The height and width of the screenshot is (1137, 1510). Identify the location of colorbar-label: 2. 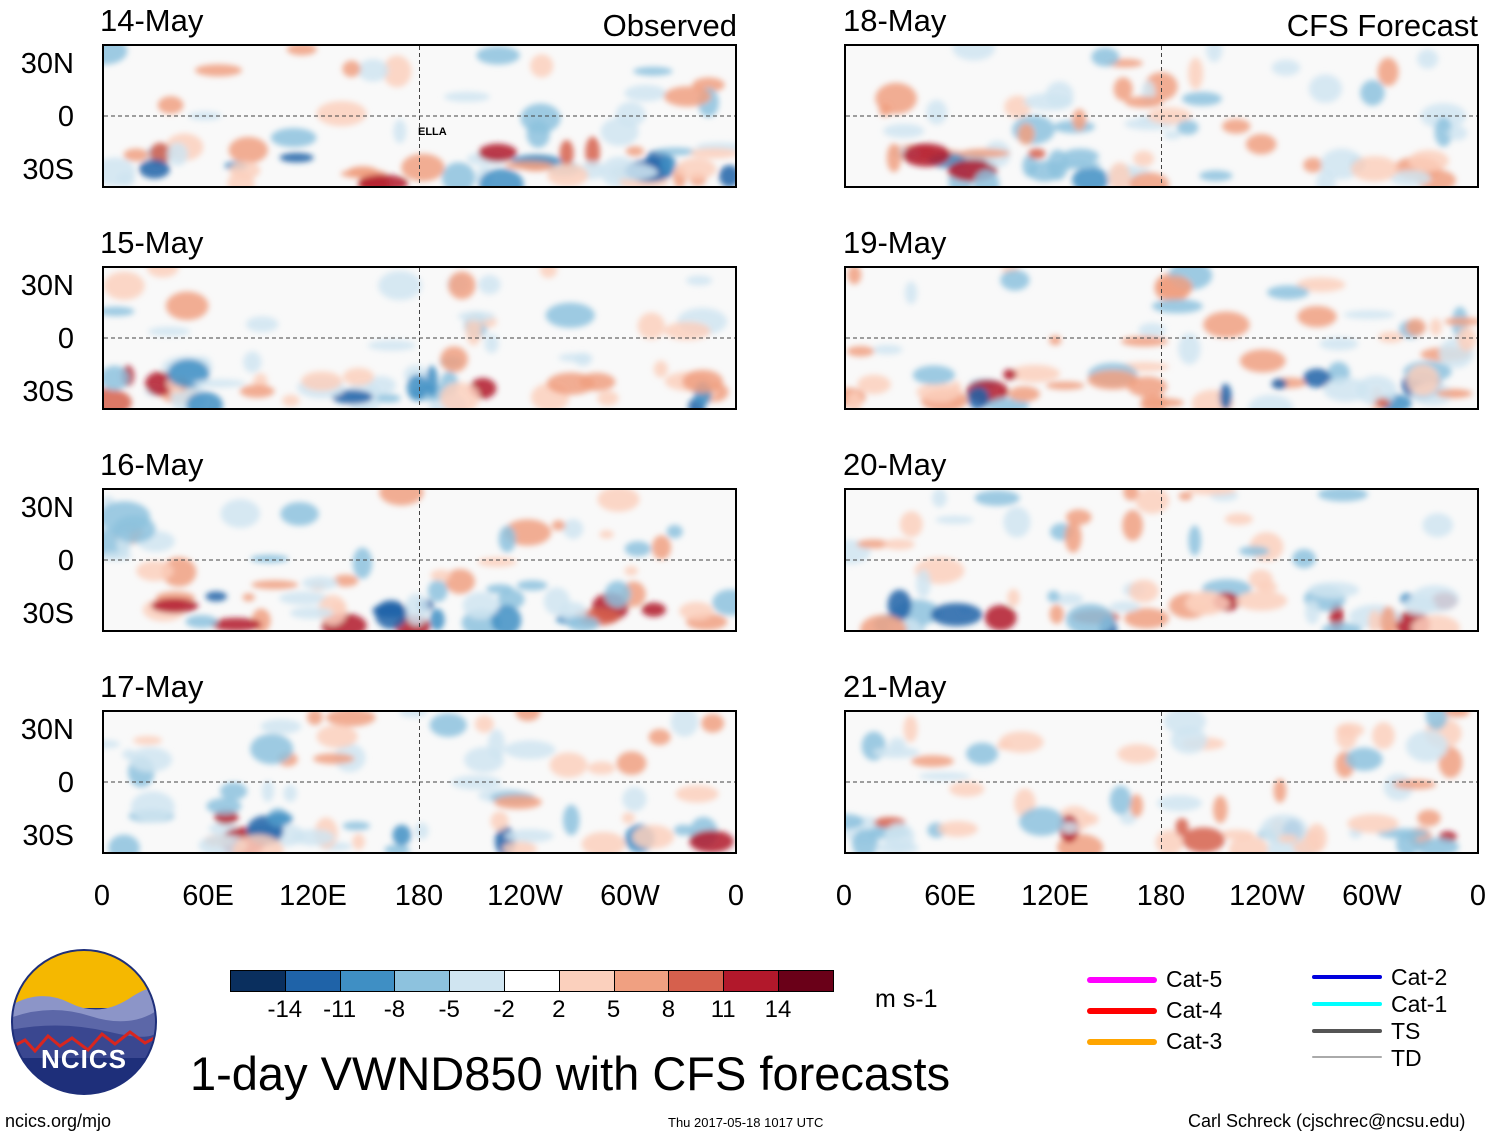
(559, 1009).